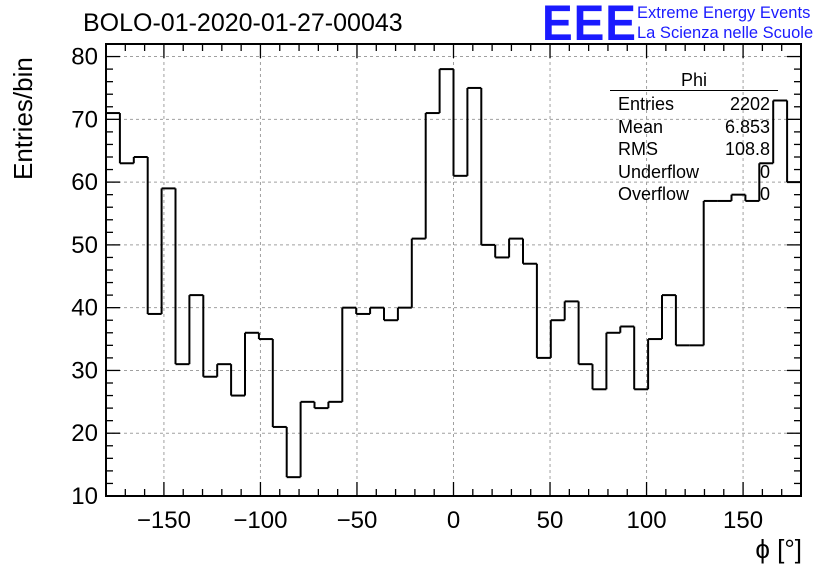 This screenshot has height=572, width=836. What do you see at coordinates (84, 308) in the screenshot?
I see `y-tick-label: 40` at bounding box center [84, 308].